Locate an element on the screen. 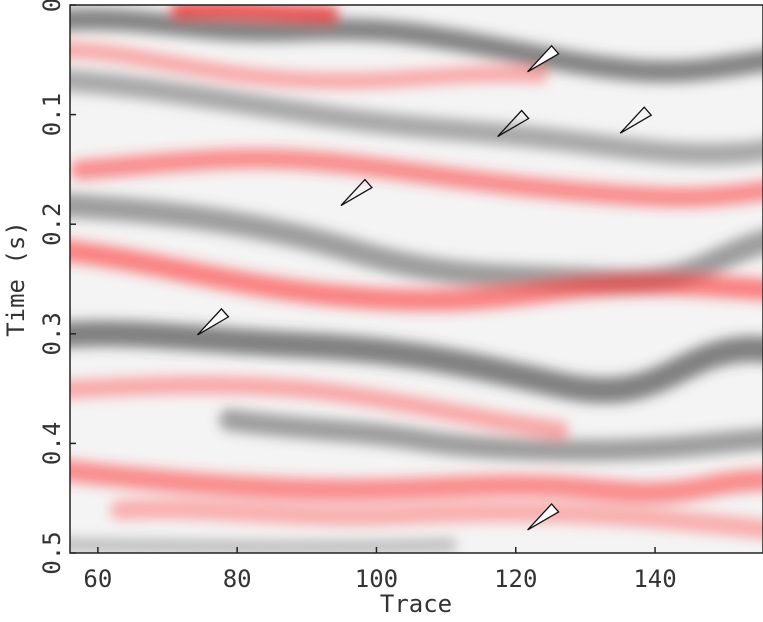  x-tick-label: 60 is located at coordinates (97, 579).